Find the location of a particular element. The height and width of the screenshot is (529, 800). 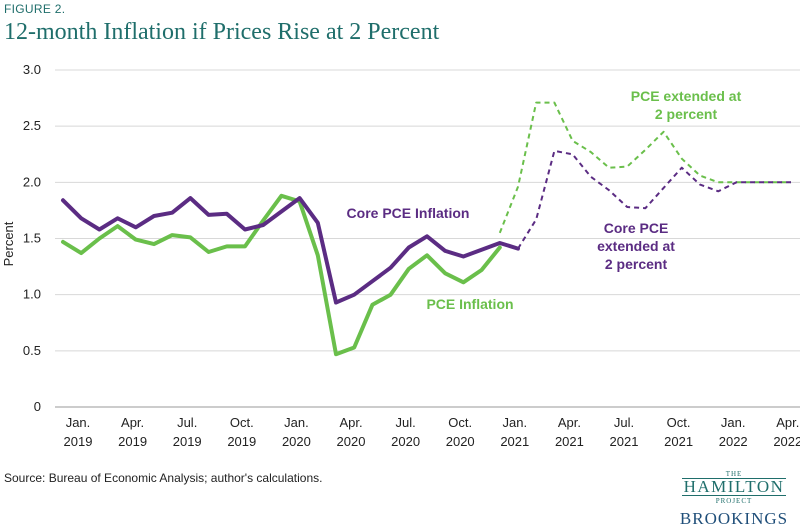

logo-brookings: BROOKINGS is located at coordinates (734, 518).